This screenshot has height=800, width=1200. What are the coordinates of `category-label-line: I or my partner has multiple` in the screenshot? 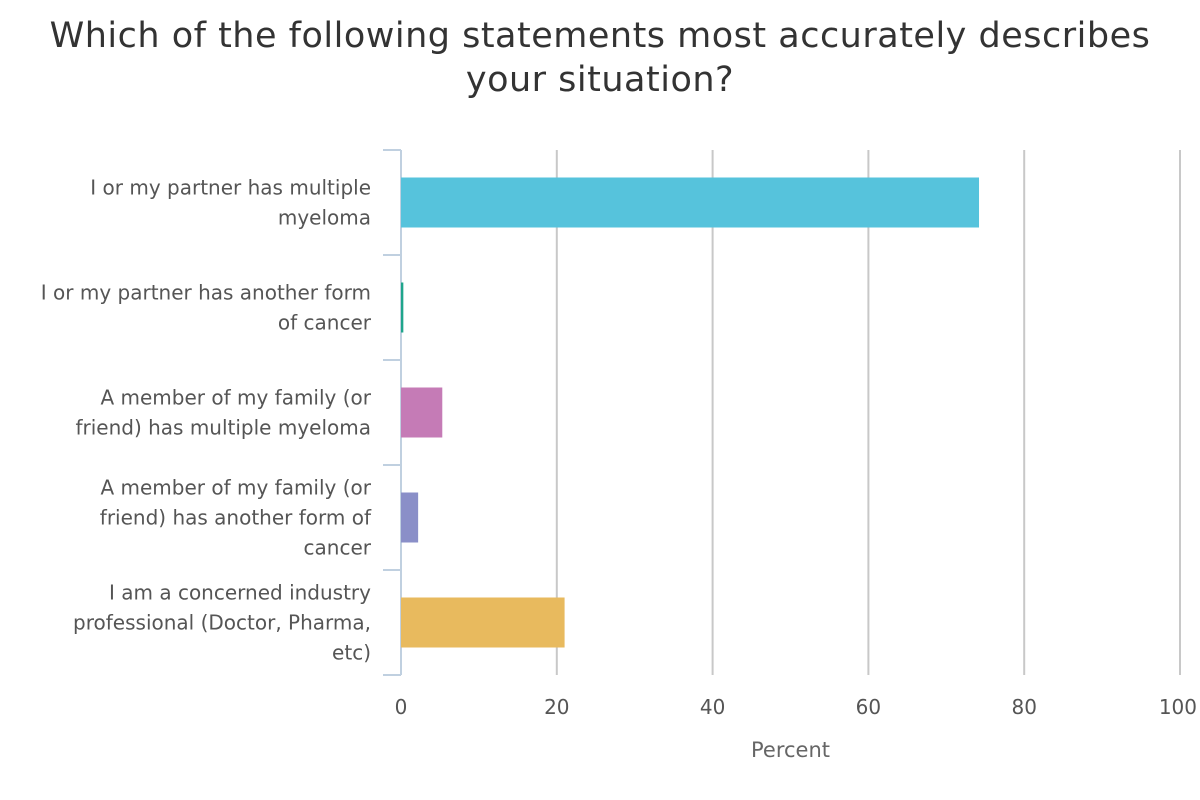 It's located at (230, 188).